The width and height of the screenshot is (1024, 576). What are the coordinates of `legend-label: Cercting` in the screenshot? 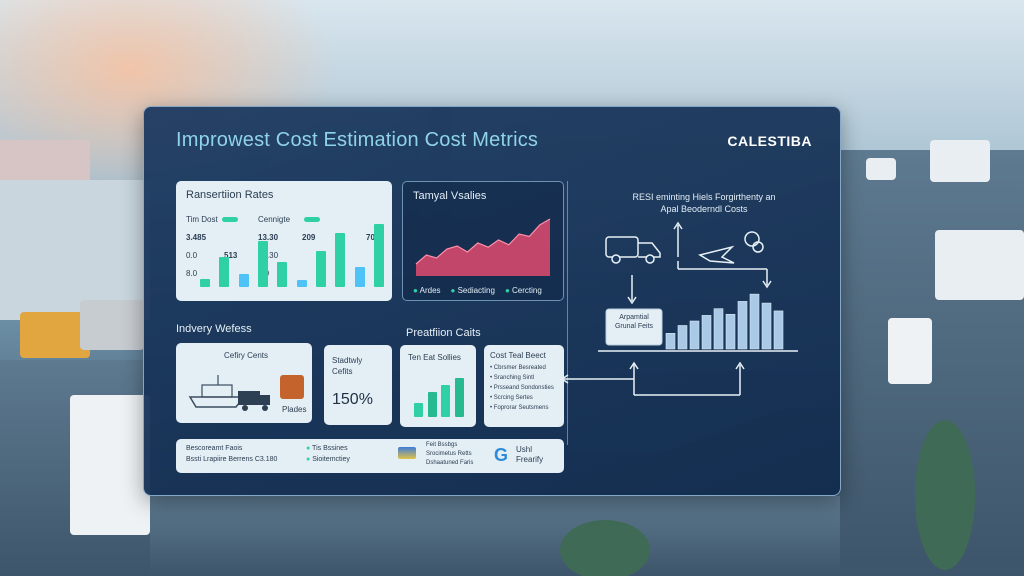 It's located at (527, 290).